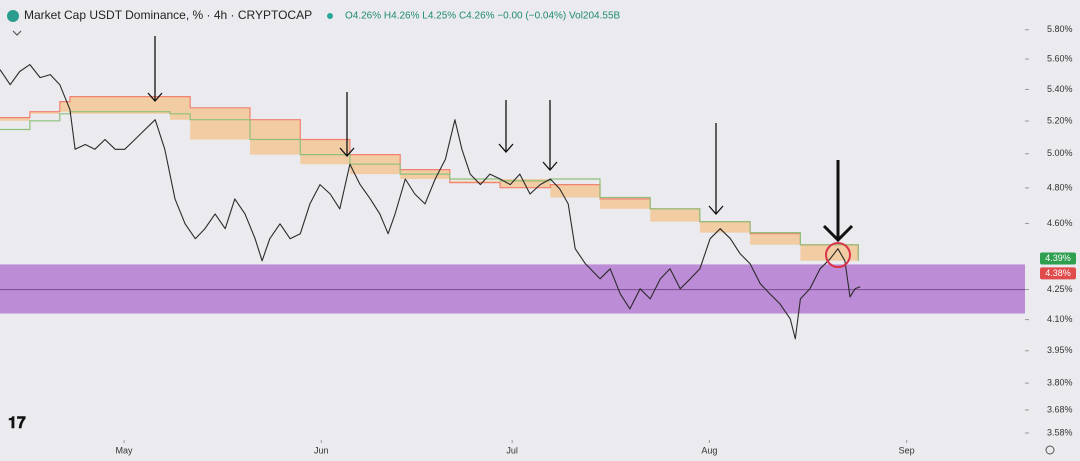  What do you see at coordinates (321, 450) in the screenshot?
I see `x-tick-label: Jun` at bounding box center [321, 450].